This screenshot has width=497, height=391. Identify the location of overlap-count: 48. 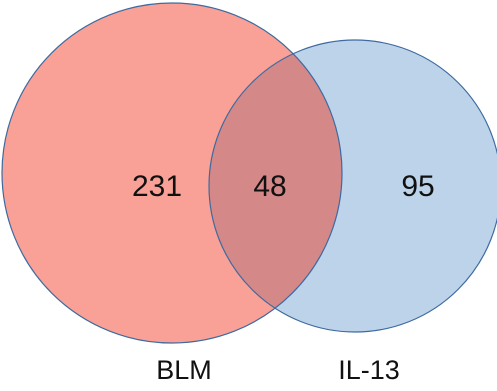
(269, 186).